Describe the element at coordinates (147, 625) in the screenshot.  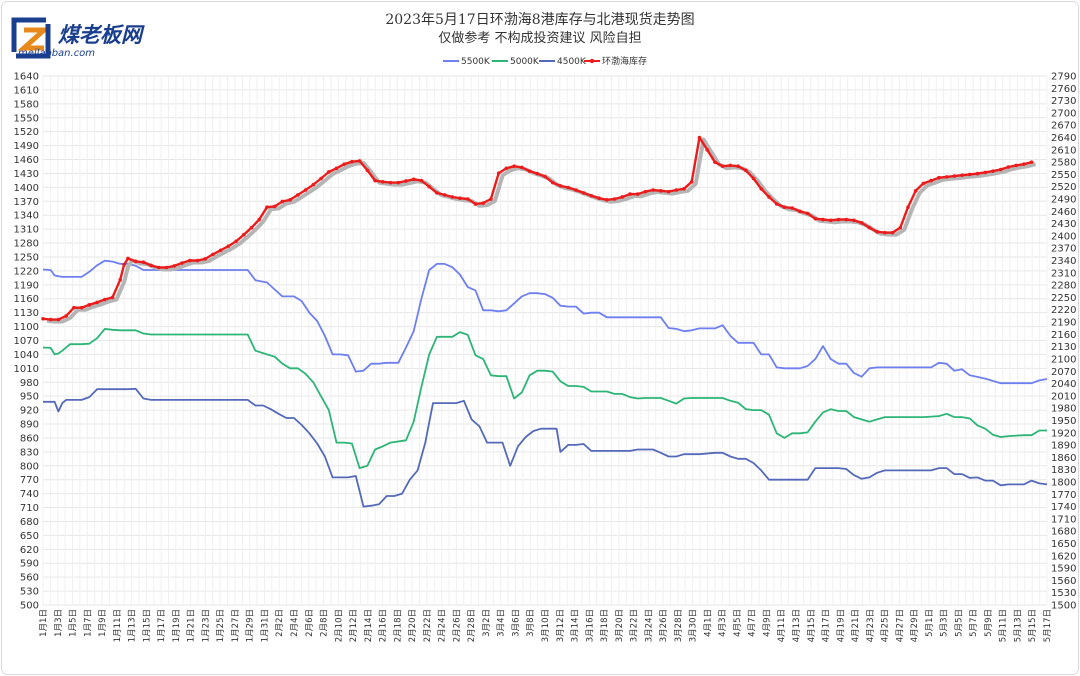
I see `x-tick-label: 1月15日` at that location.